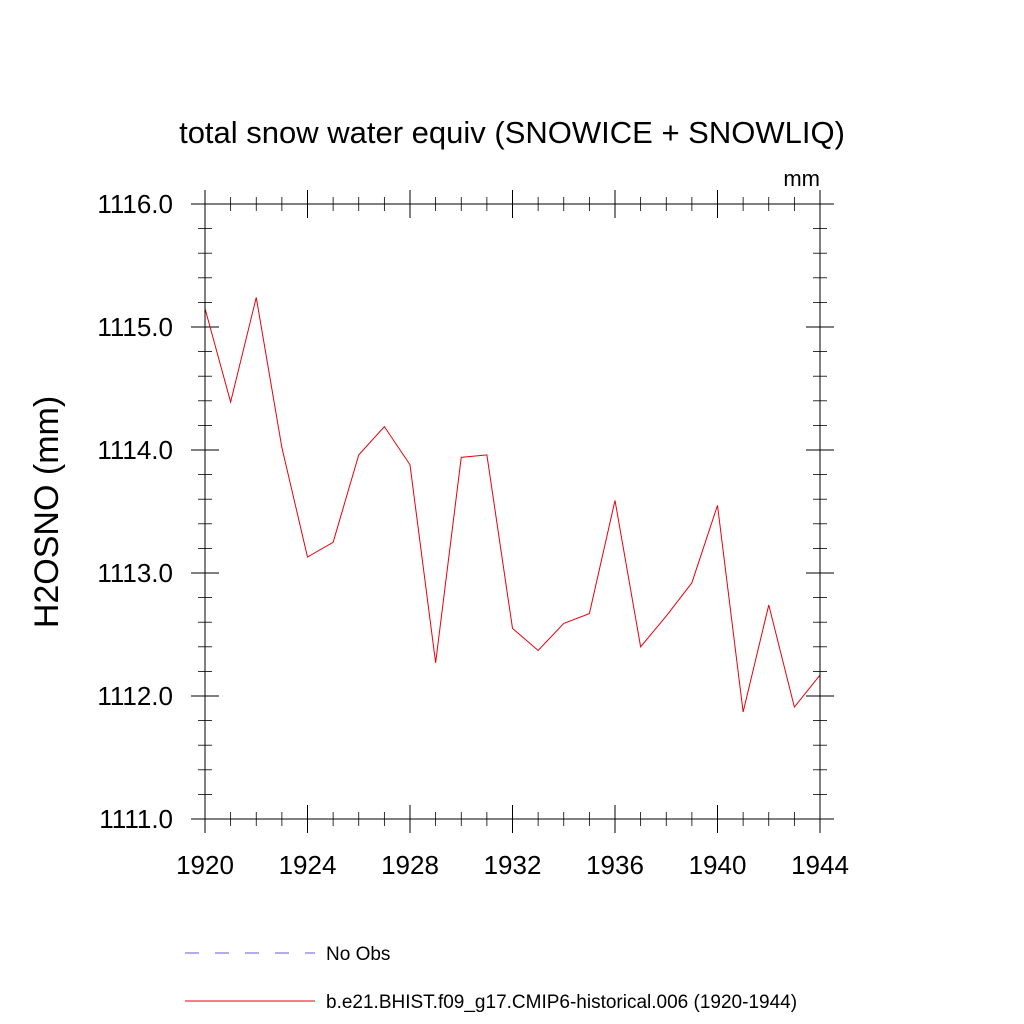 This screenshot has width=1024, height=1024. Describe the element at coordinates (820, 865) in the screenshot. I see `x-tick-label: 1944` at that location.